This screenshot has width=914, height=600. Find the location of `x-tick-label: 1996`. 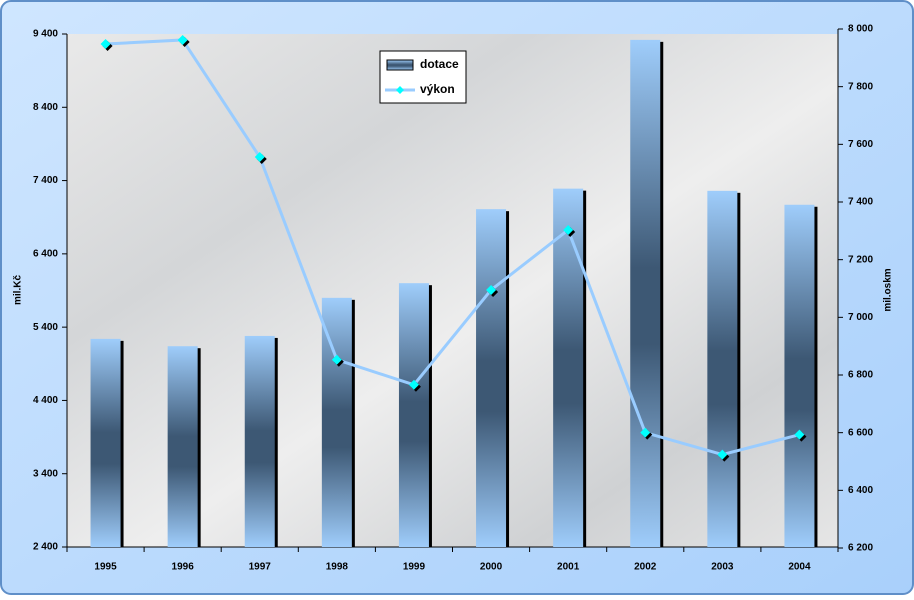

x-tick-label: 1996 is located at coordinates (183, 567).